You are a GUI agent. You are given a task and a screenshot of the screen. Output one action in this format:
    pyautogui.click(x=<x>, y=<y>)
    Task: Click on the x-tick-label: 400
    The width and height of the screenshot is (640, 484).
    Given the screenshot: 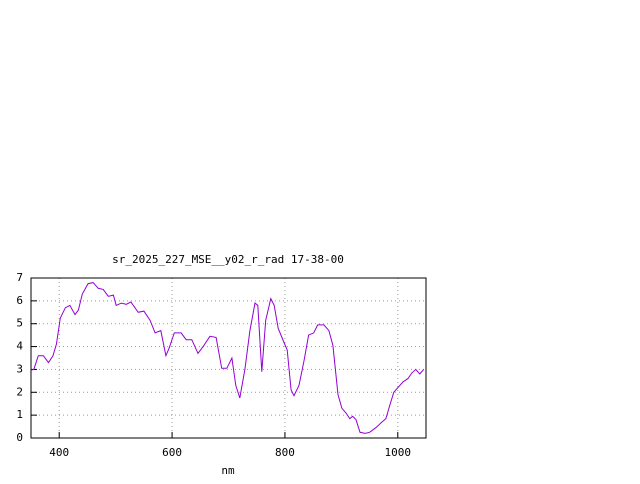 What is the action you would take?
    pyautogui.click(x=59, y=452)
    